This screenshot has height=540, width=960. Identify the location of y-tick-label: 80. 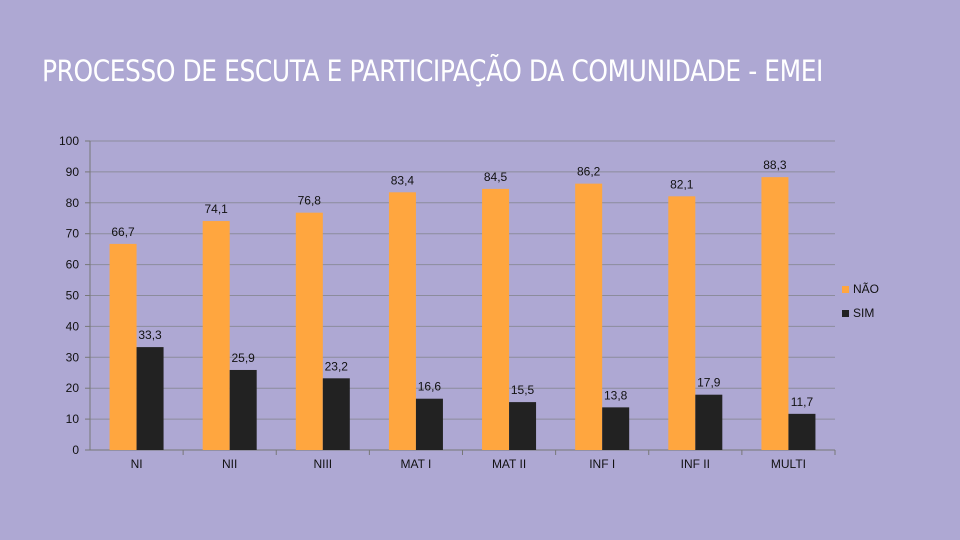
(73, 203).